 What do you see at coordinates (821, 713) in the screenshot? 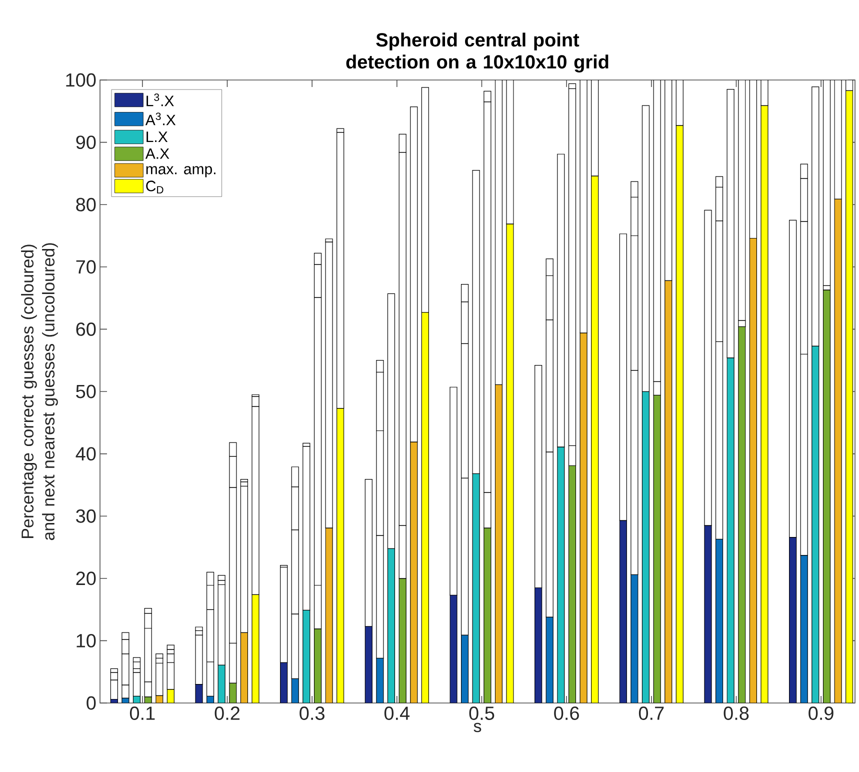
I see `x-tick-label: 0.9` at bounding box center [821, 713].